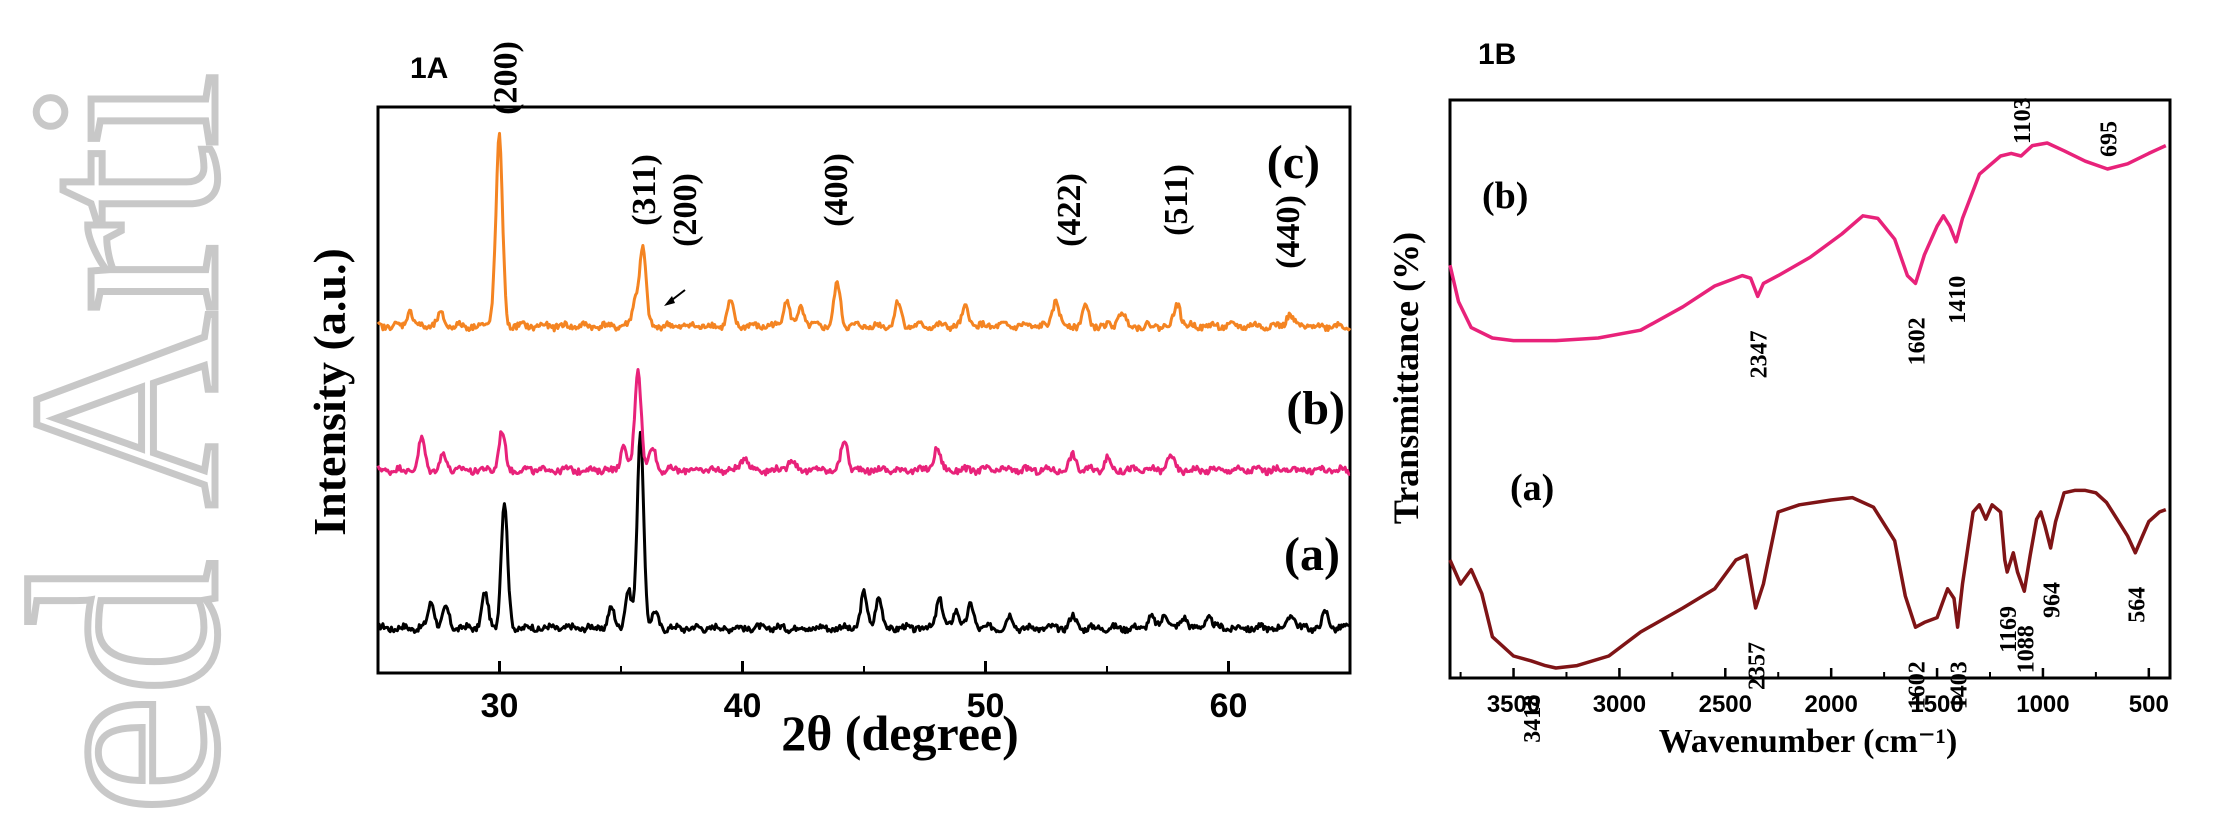 Image resolution: width=2239 pixels, height=815 pixels. What do you see at coordinates (836, 190) in the screenshot?
I see `xrd-peak-label: (400)` at bounding box center [836, 190].